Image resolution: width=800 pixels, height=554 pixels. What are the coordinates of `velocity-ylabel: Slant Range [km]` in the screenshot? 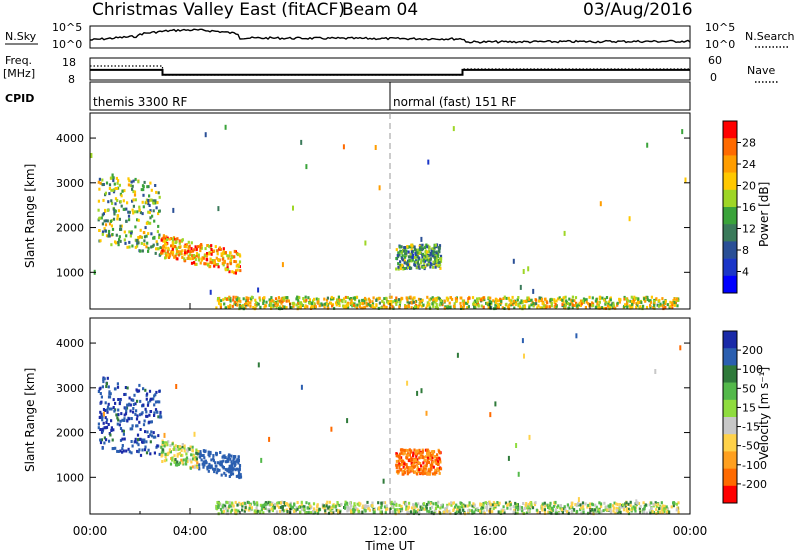 It's located at (30, 420).